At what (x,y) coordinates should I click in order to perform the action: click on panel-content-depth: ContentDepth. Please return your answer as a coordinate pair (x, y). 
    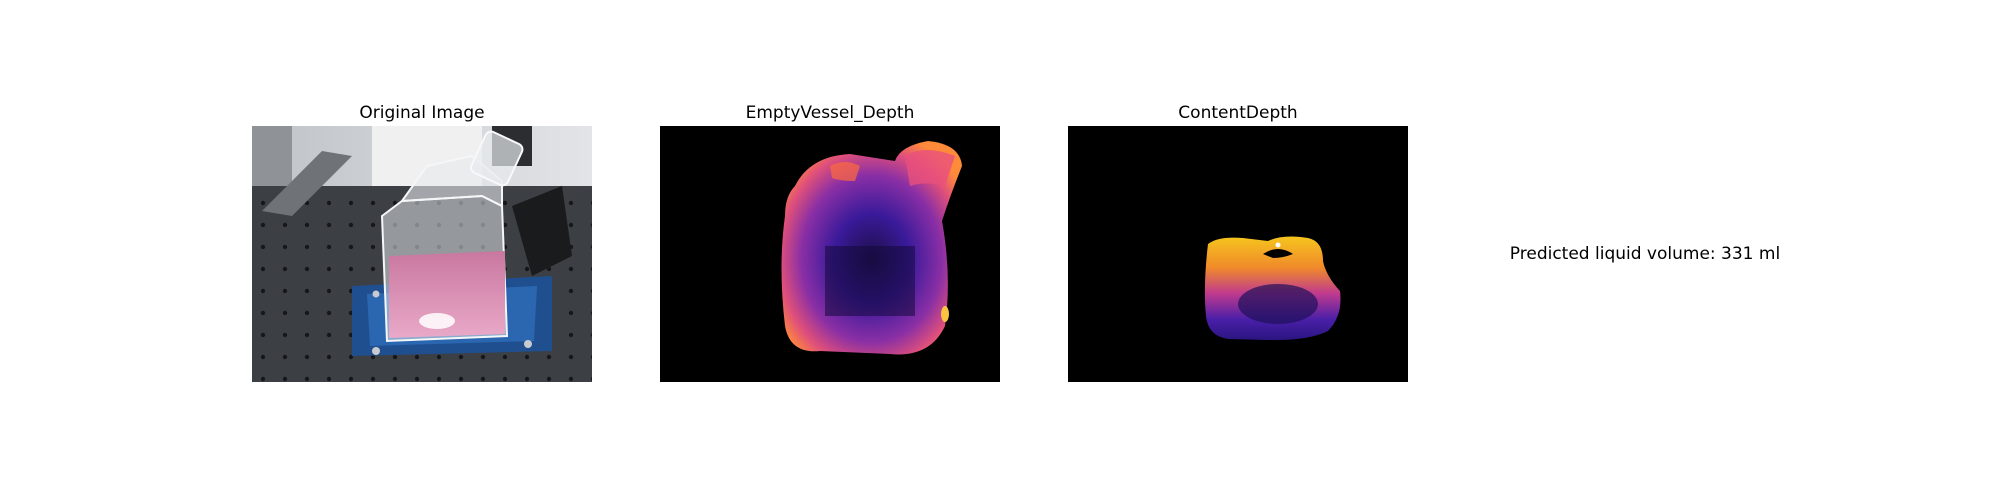
    Looking at the image, I should click on (1238, 241).